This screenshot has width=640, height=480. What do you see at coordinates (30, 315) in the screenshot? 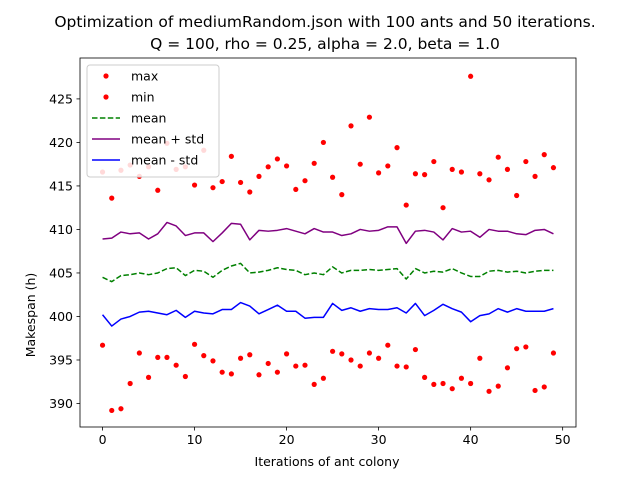
I see `y-axis-label: Makespan (h)` at bounding box center [30, 315].